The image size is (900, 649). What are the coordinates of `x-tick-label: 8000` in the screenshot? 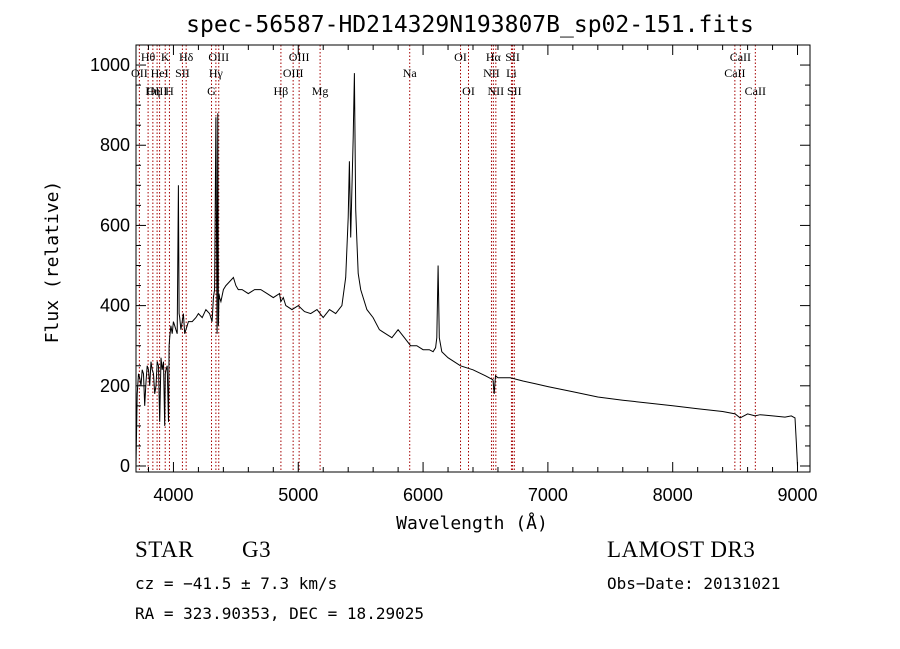 It's located at (673, 495).